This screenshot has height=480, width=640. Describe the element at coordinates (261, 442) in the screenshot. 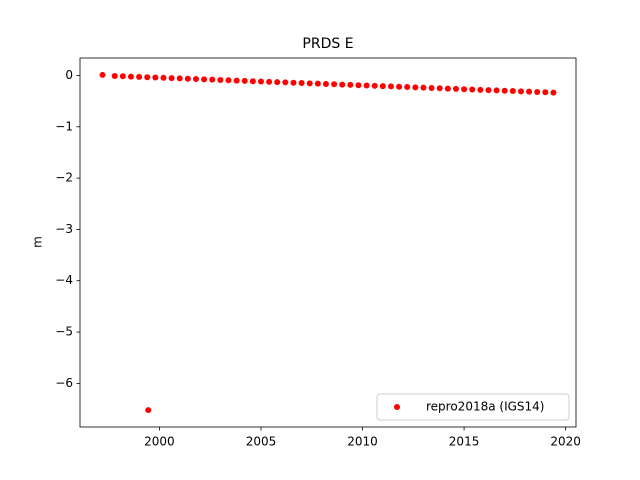

I see `x-tick-label: 2005` at that location.